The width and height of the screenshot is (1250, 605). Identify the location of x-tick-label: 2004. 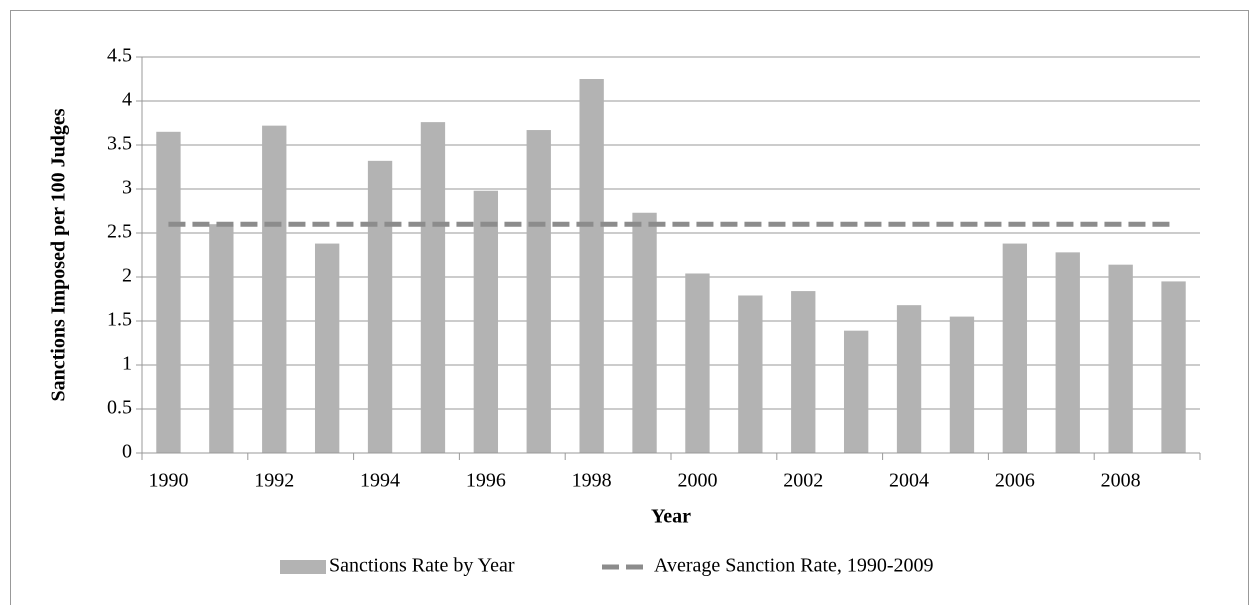
(909, 481).